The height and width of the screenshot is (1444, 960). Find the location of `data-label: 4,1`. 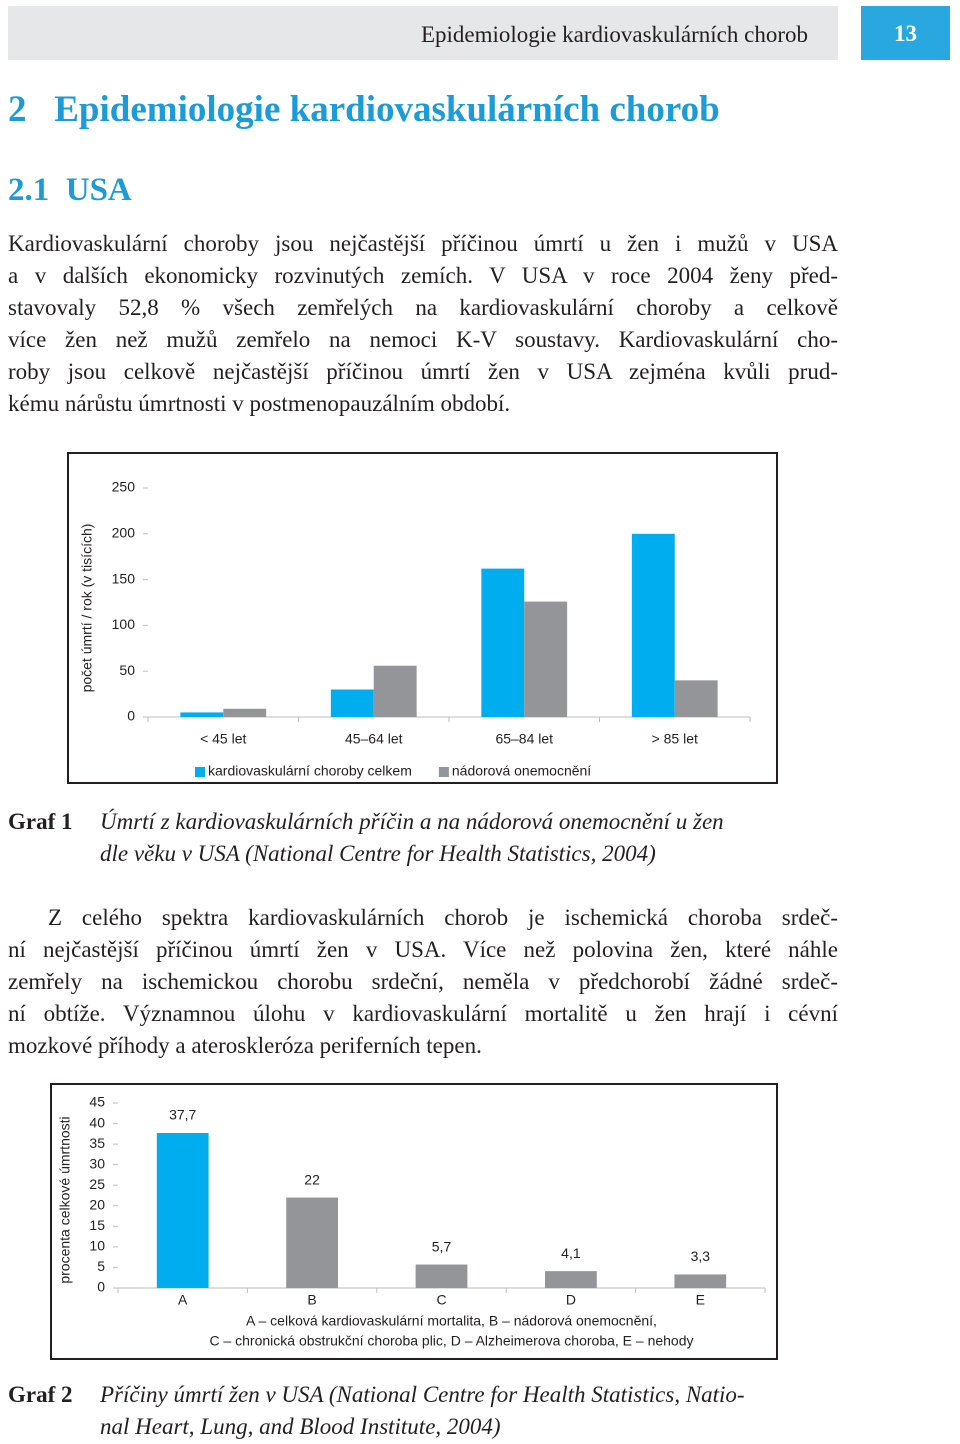

data-label: 4,1 is located at coordinates (571, 1253).